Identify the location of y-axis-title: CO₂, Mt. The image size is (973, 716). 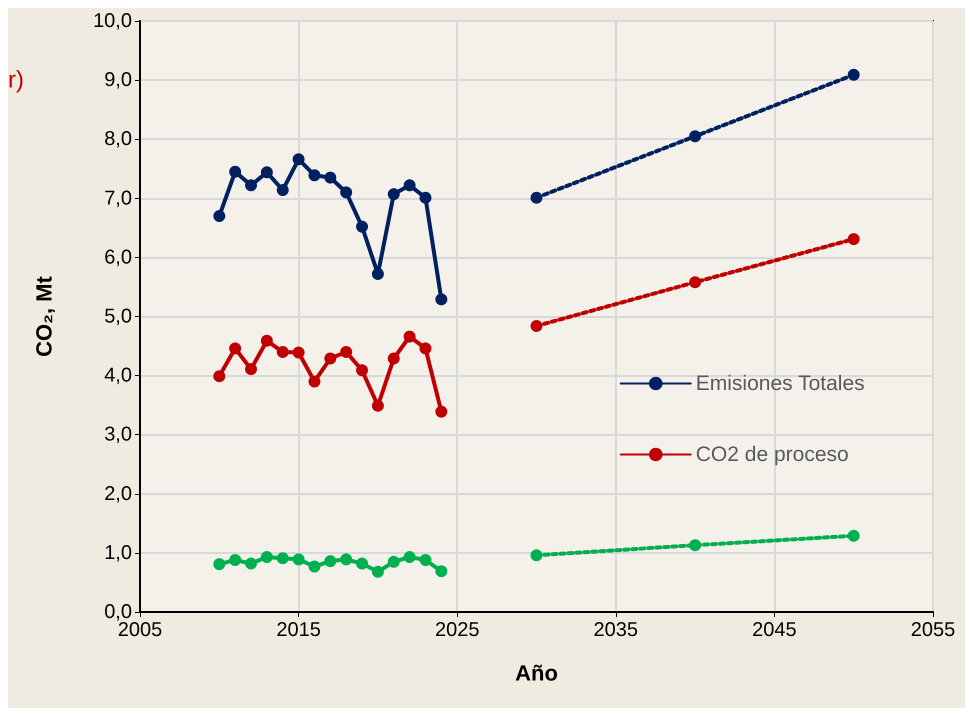
(44, 316).